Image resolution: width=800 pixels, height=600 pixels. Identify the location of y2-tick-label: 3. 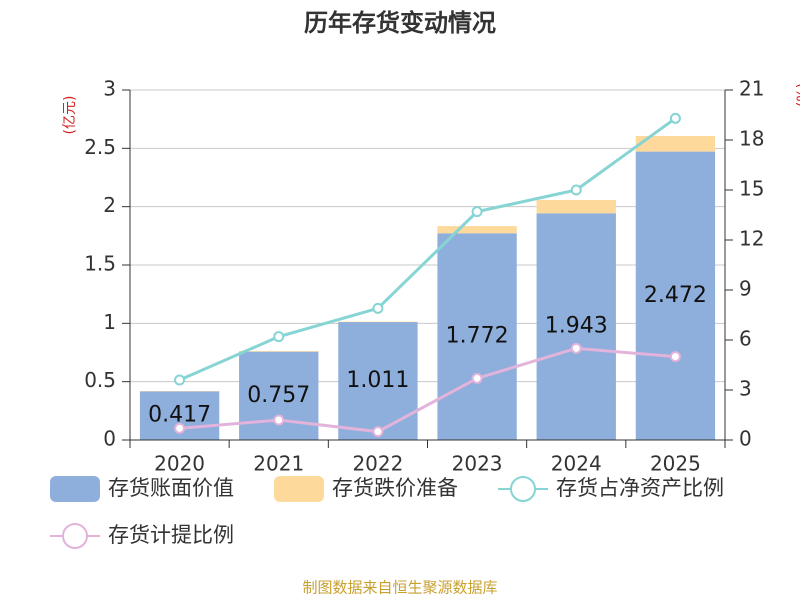
(745, 389).